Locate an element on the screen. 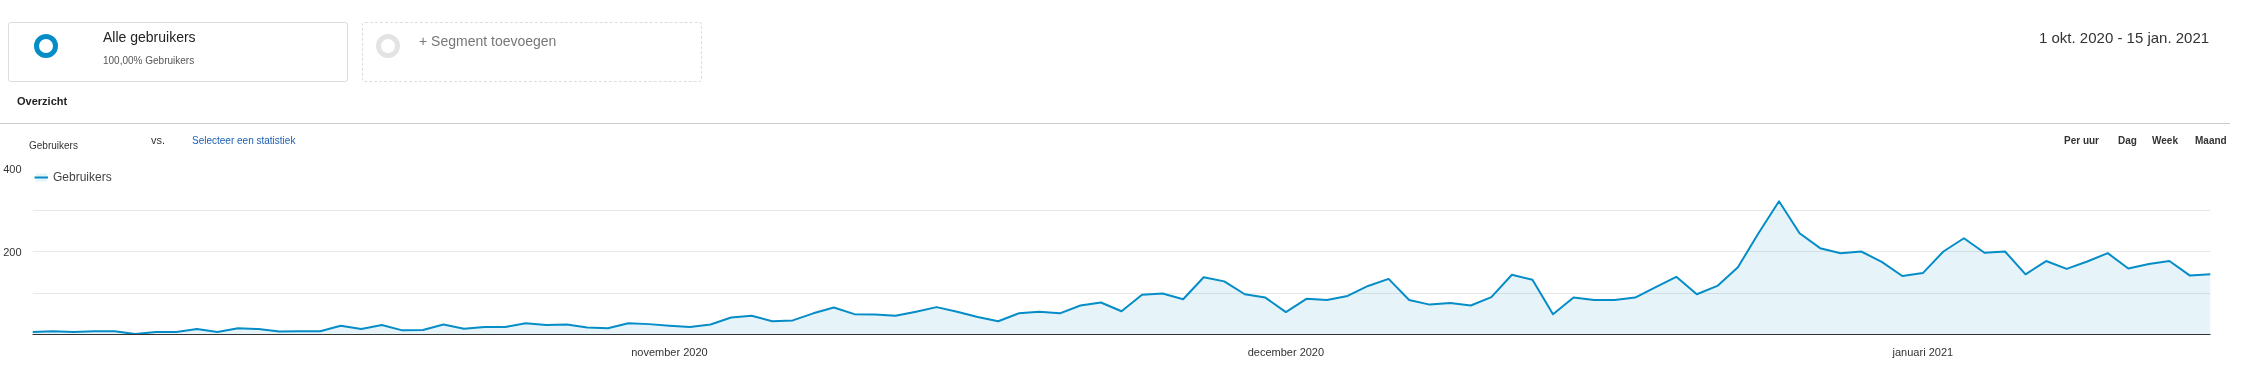  text: 100,00% Gebruikers is located at coordinates (149, 61).